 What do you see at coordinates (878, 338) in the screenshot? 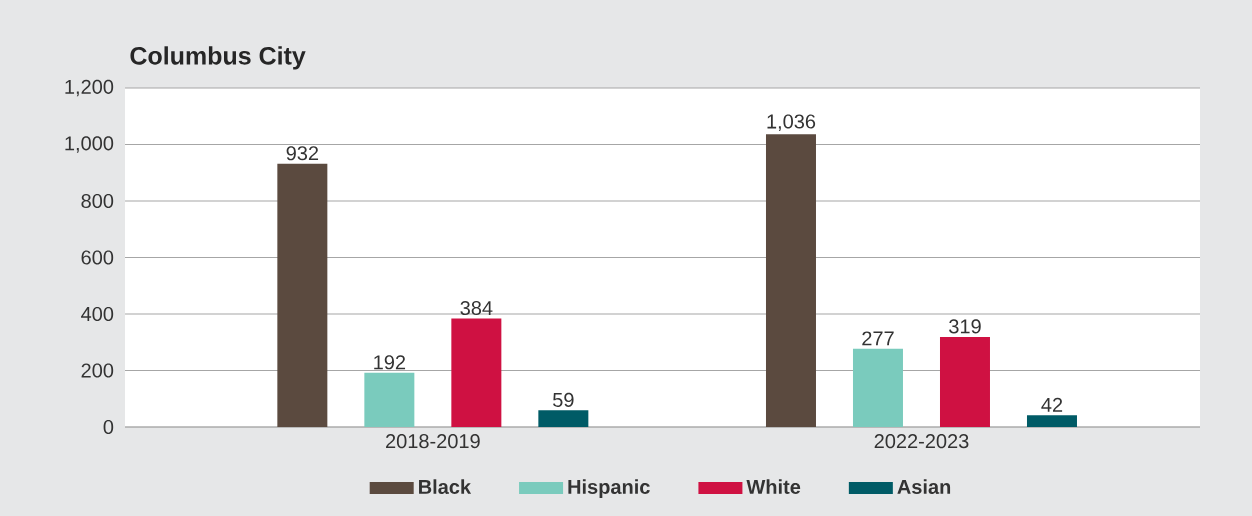
I see `data-label: 277` at bounding box center [878, 338].